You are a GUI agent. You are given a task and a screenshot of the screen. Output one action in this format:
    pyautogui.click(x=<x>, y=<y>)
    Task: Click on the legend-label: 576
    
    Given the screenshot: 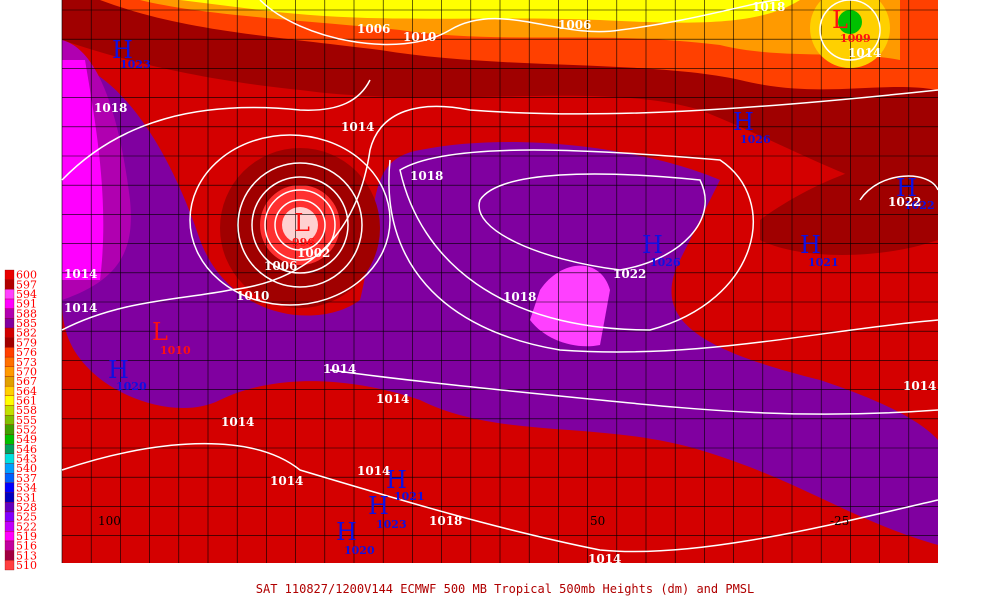 What is the action you would take?
    pyautogui.click(x=26, y=352)
    